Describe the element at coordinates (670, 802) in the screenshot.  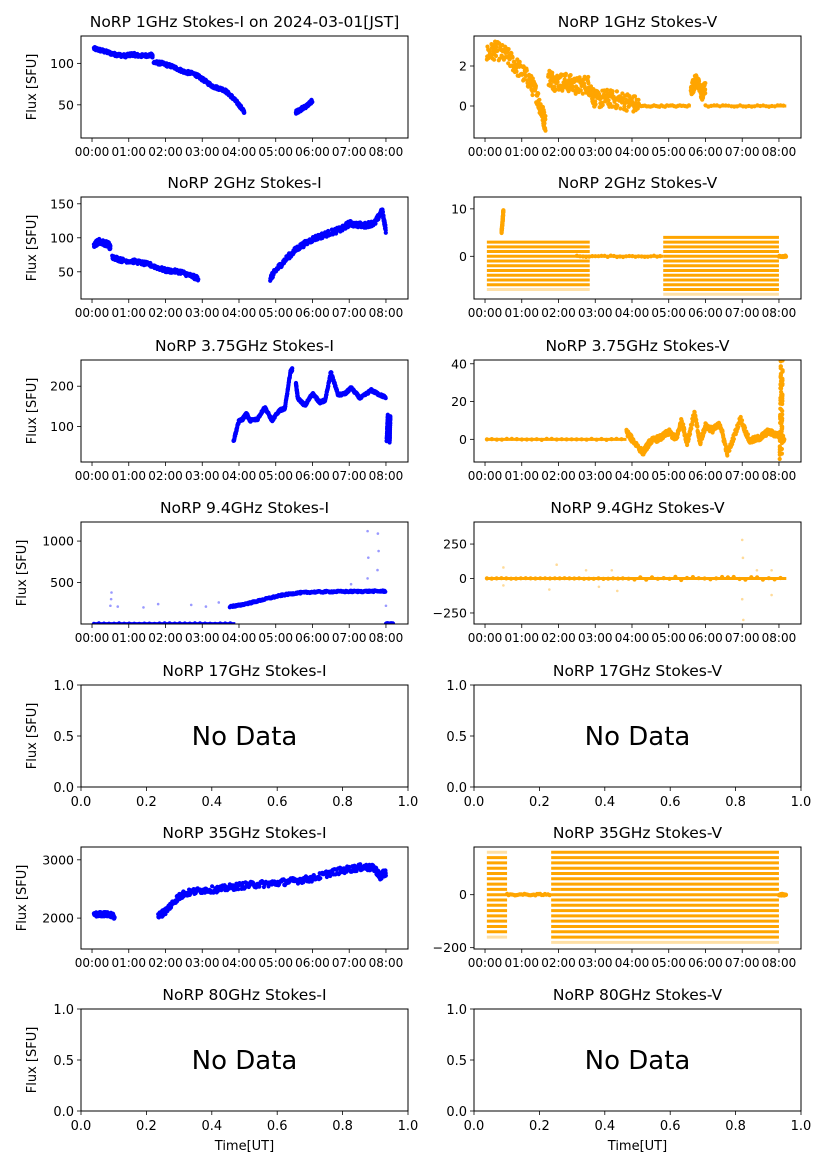
I see `x-tick-label: 0.6` at that location.